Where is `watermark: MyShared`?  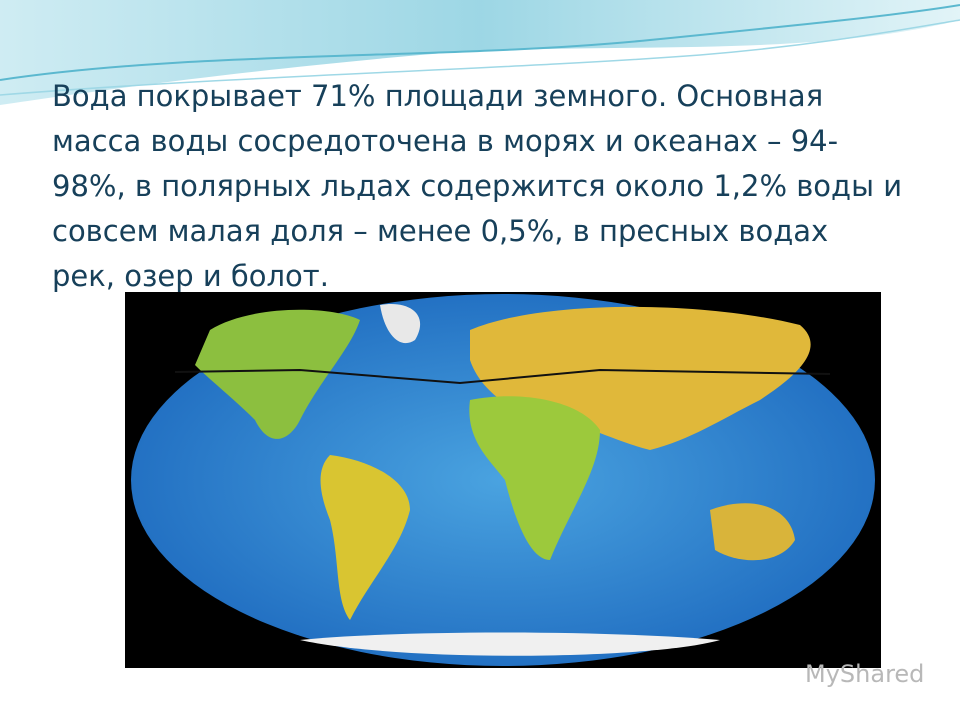
watermark: MyShared is located at coordinates (865, 674).